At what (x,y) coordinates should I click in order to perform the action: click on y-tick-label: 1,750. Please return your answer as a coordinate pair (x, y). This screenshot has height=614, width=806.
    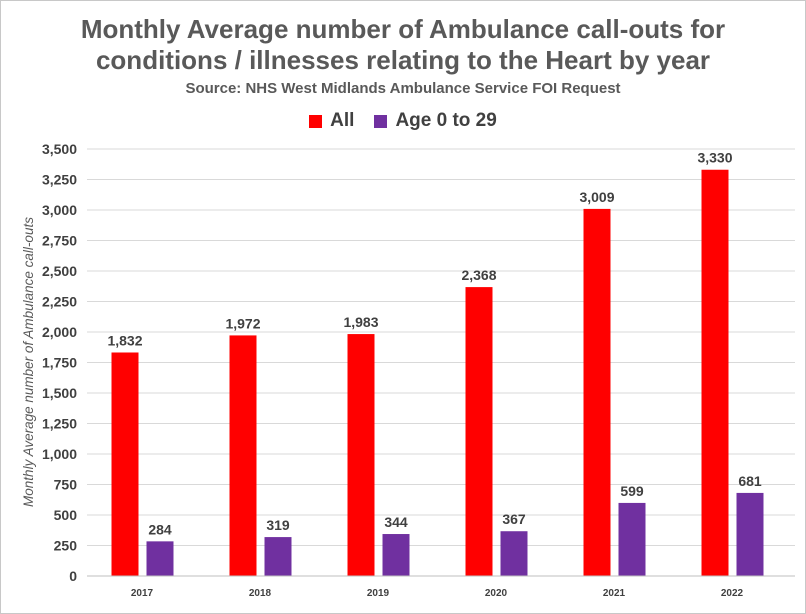
    Looking at the image, I should click on (59, 363).